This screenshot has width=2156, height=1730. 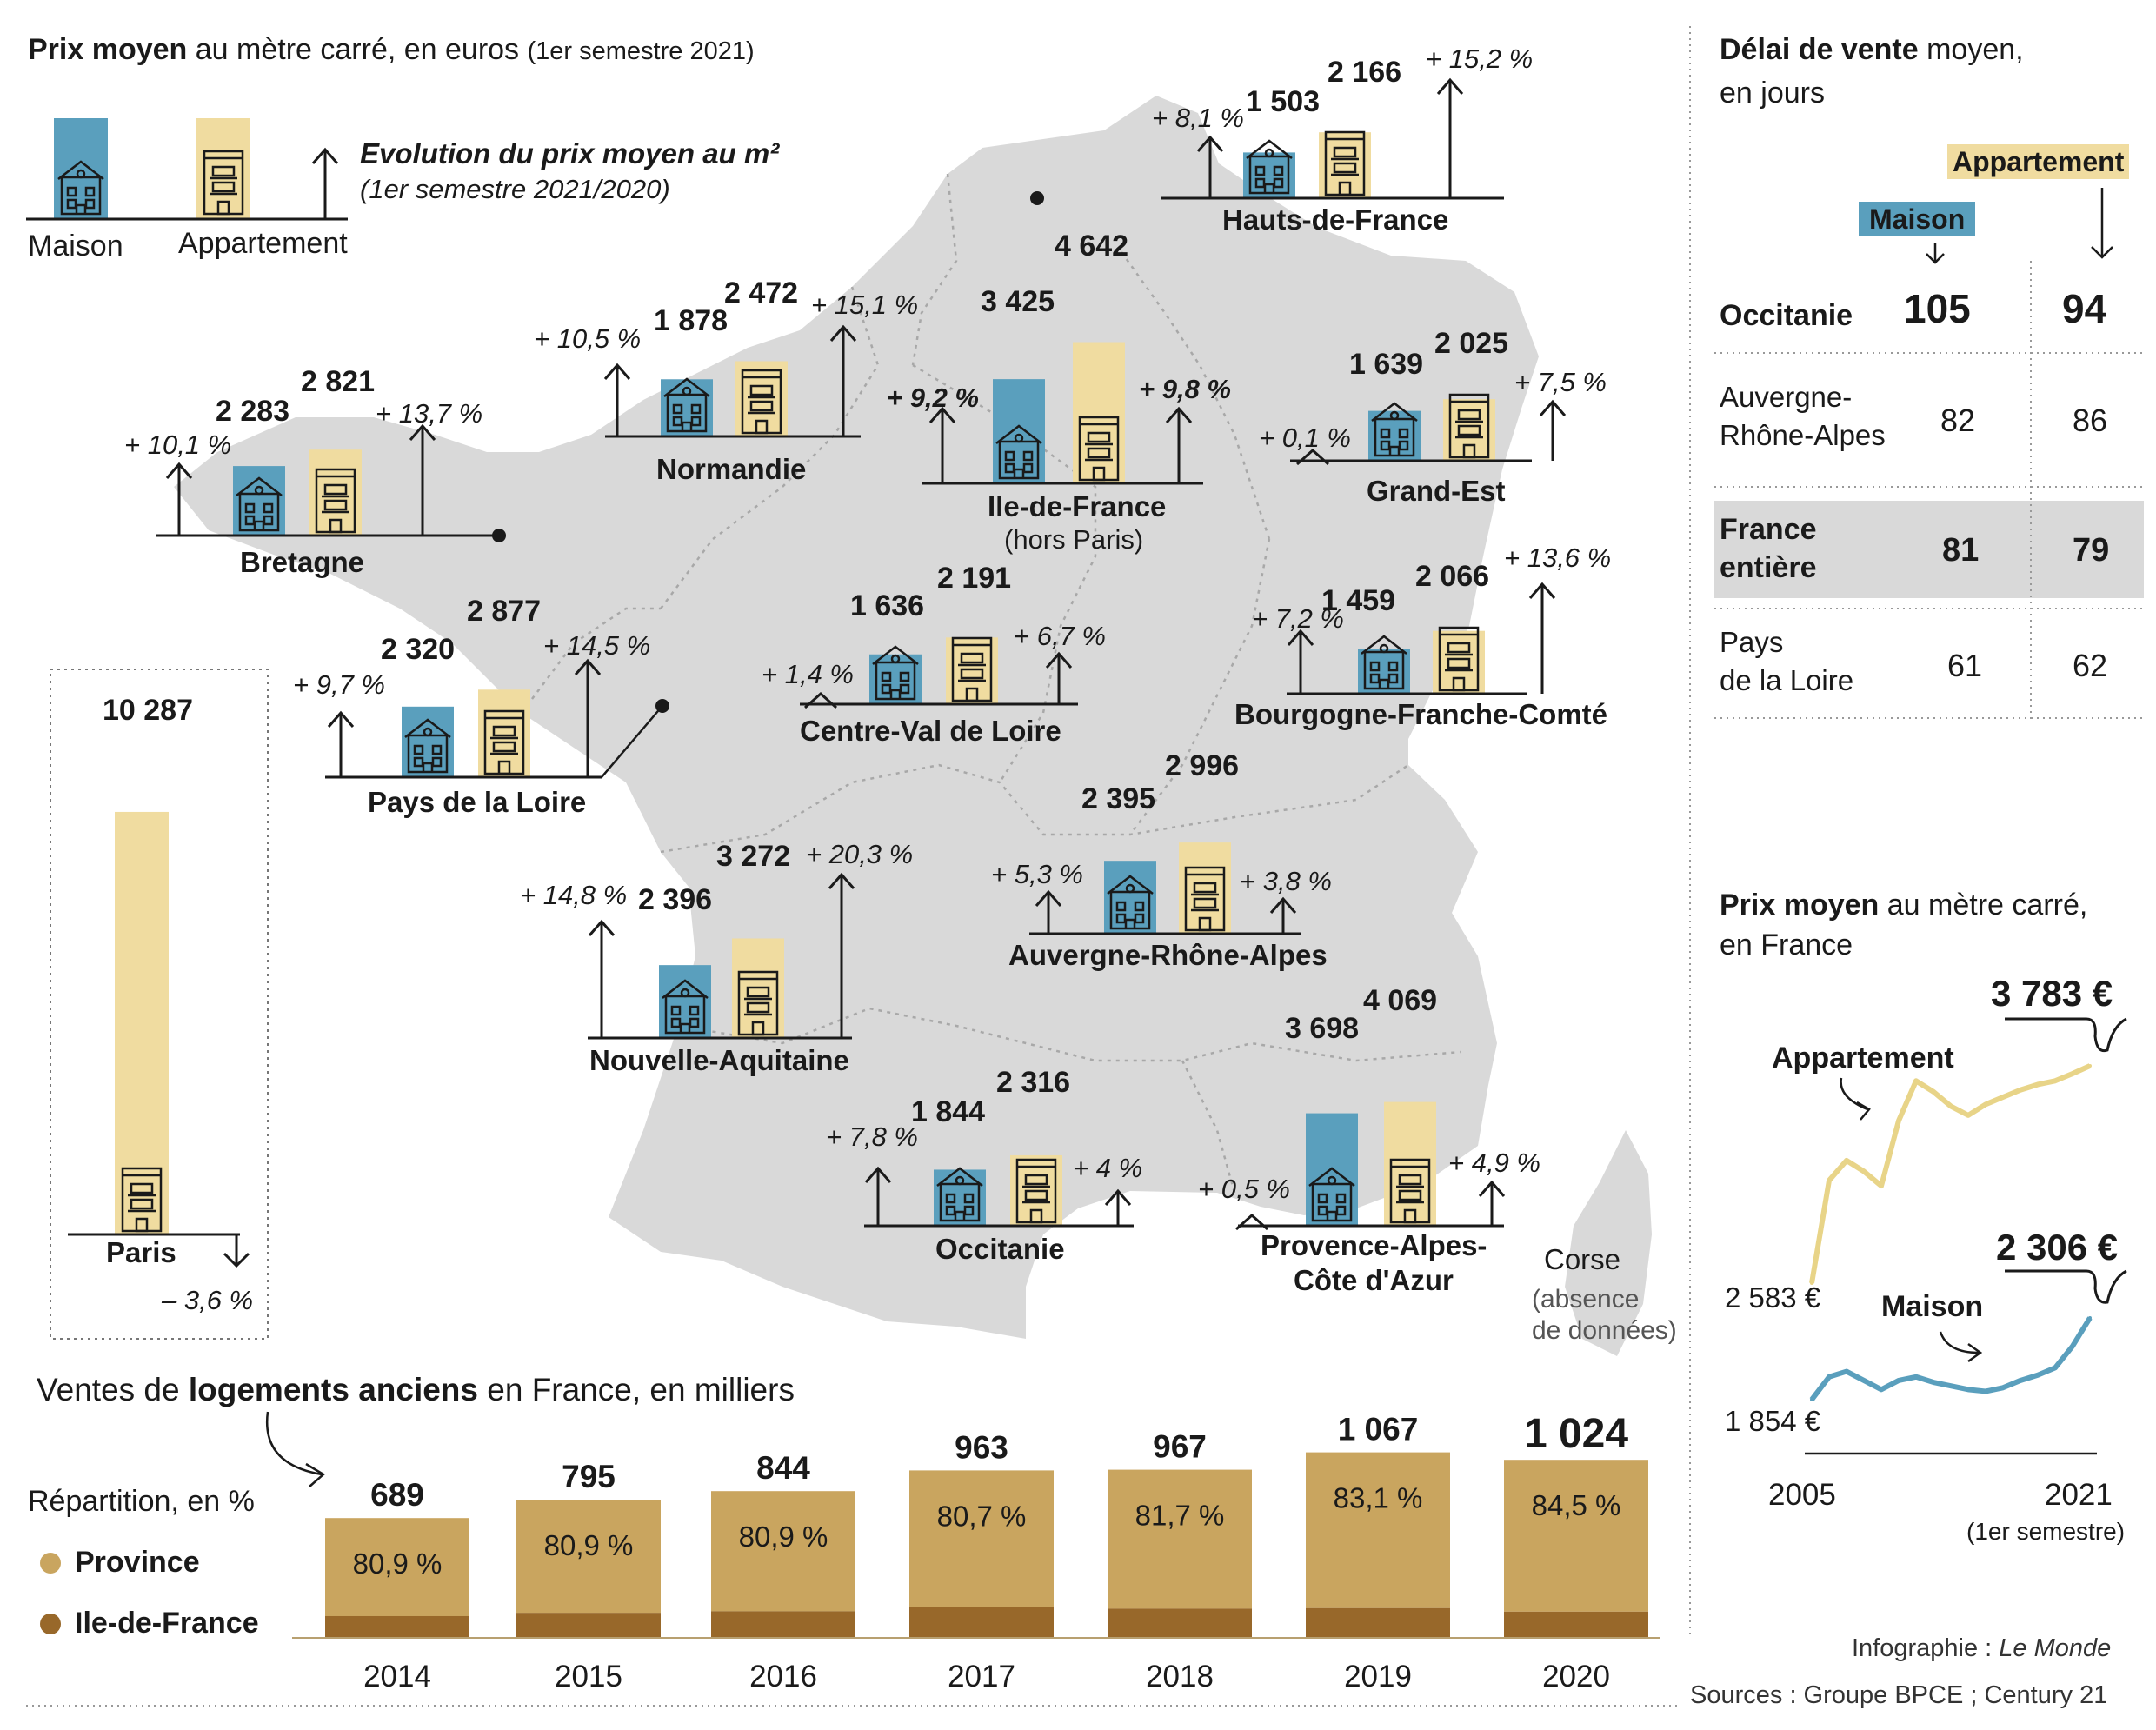 I want to click on region-4-appart-bar, so click(x=335, y=493).